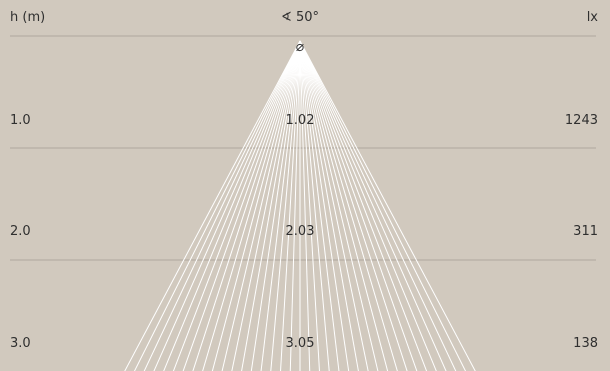  What do you see at coordinates (300, 231) in the screenshot?
I see `diameter-value-2: 2.03` at bounding box center [300, 231].